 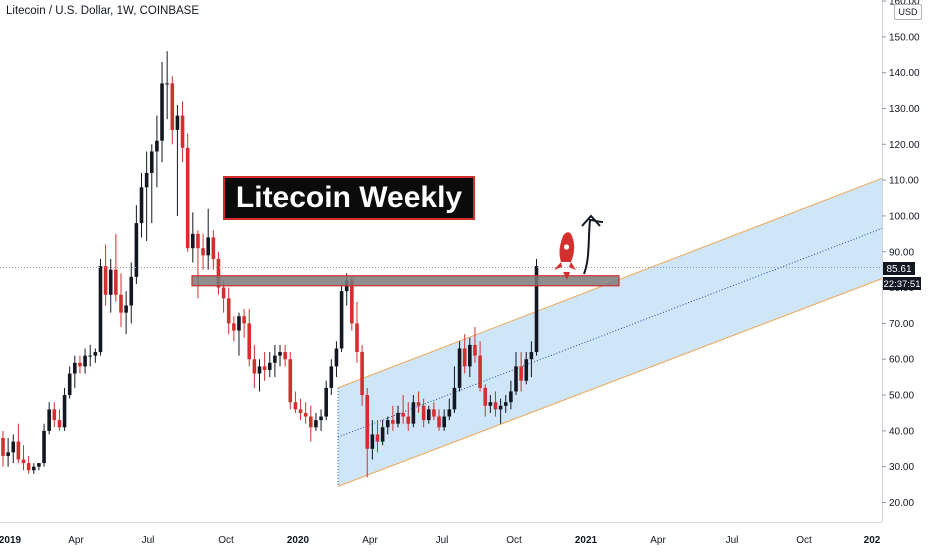 I want to click on currency-button: USD, so click(x=908, y=12).